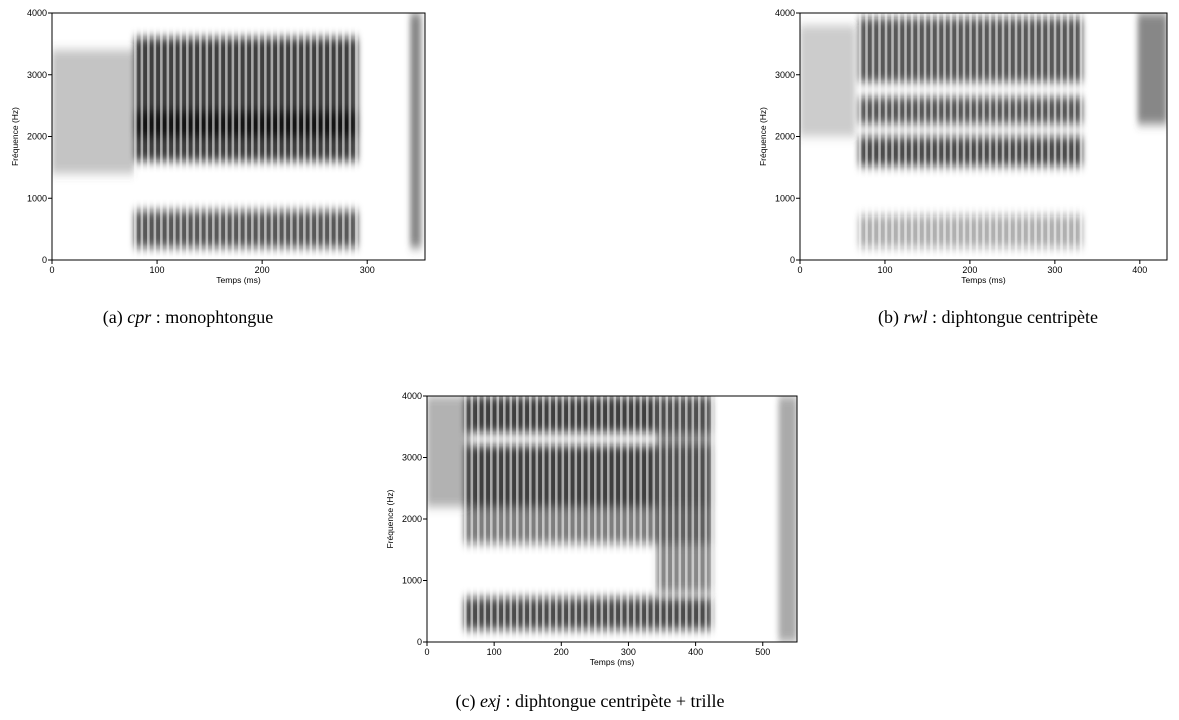 The image size is (1179, 720). Describe the element at coordinates (612, 519) in the screenshot. I see `energy` at that location.